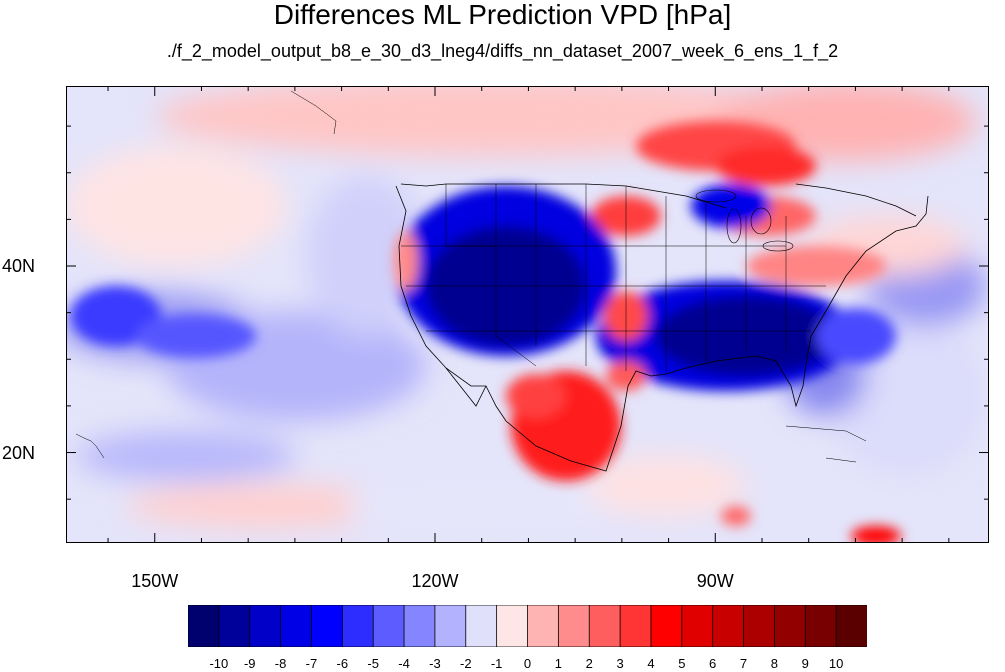 This screenshot has height=672, width=1005. What do you see at coordinates (435, 581) in the screenshot?
I see `x-tick-label: 120W` at bounding box center [435, 581].